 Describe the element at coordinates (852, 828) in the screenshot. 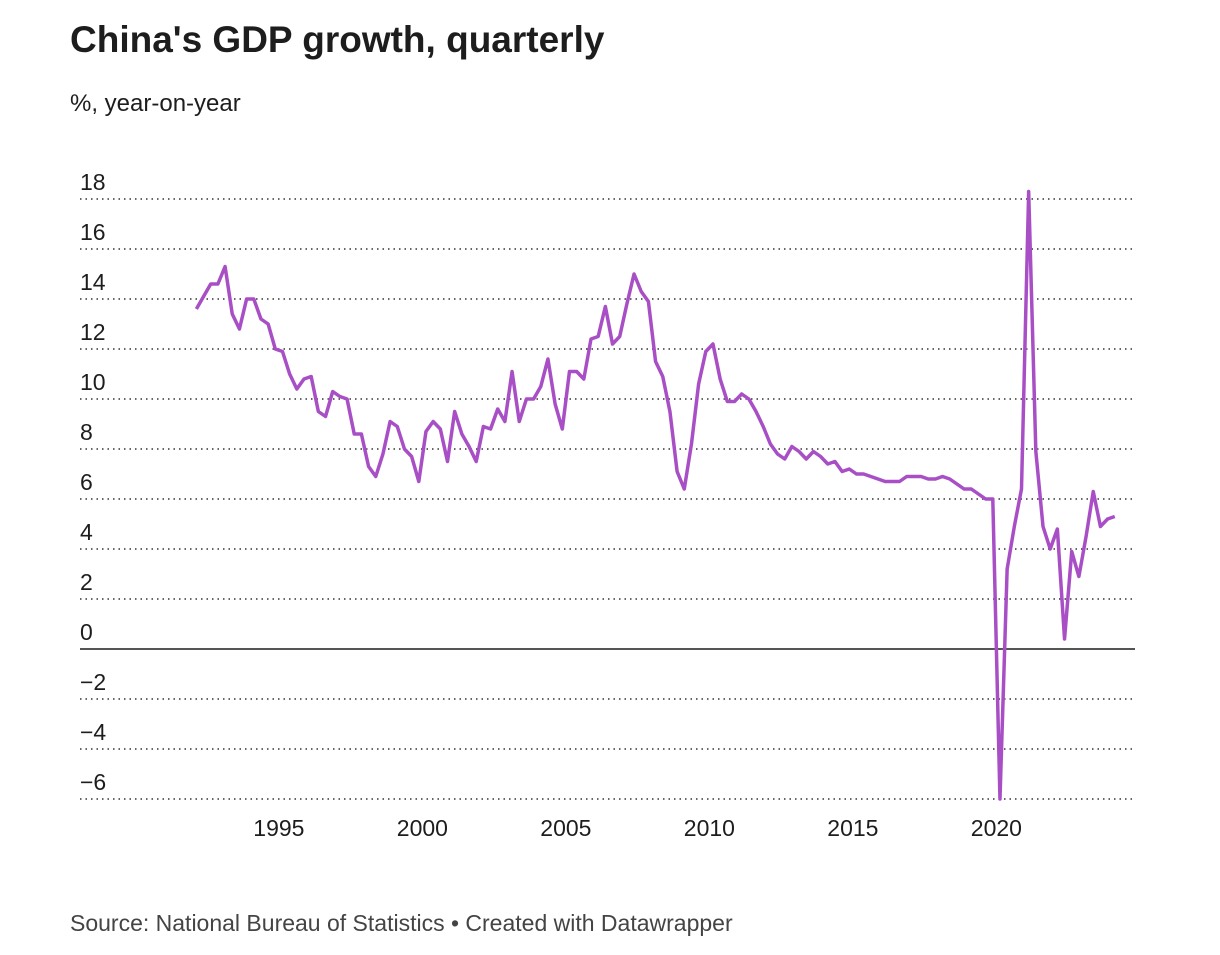

I see `x-tick-label: 2015` at that location.